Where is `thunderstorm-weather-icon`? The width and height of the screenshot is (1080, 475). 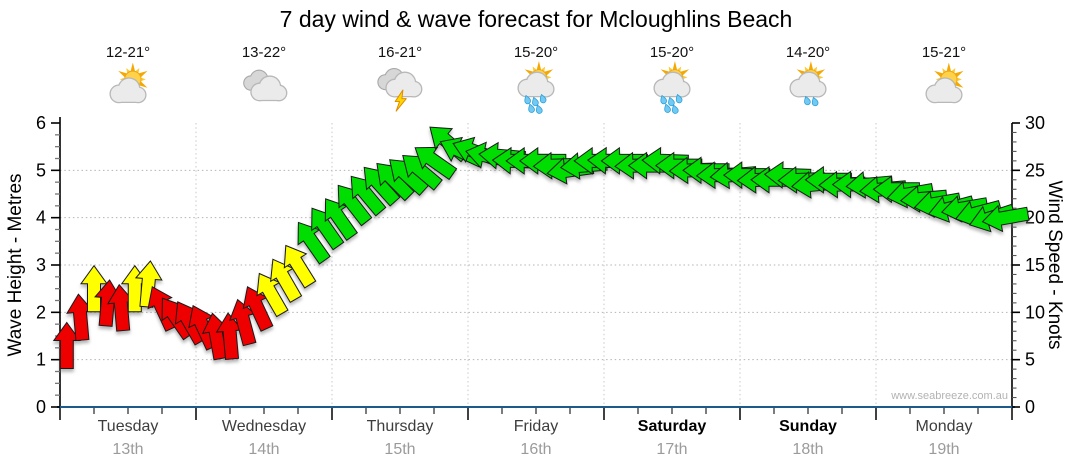
thunderstorm-weather-icon is located at coordinates (400, 90).